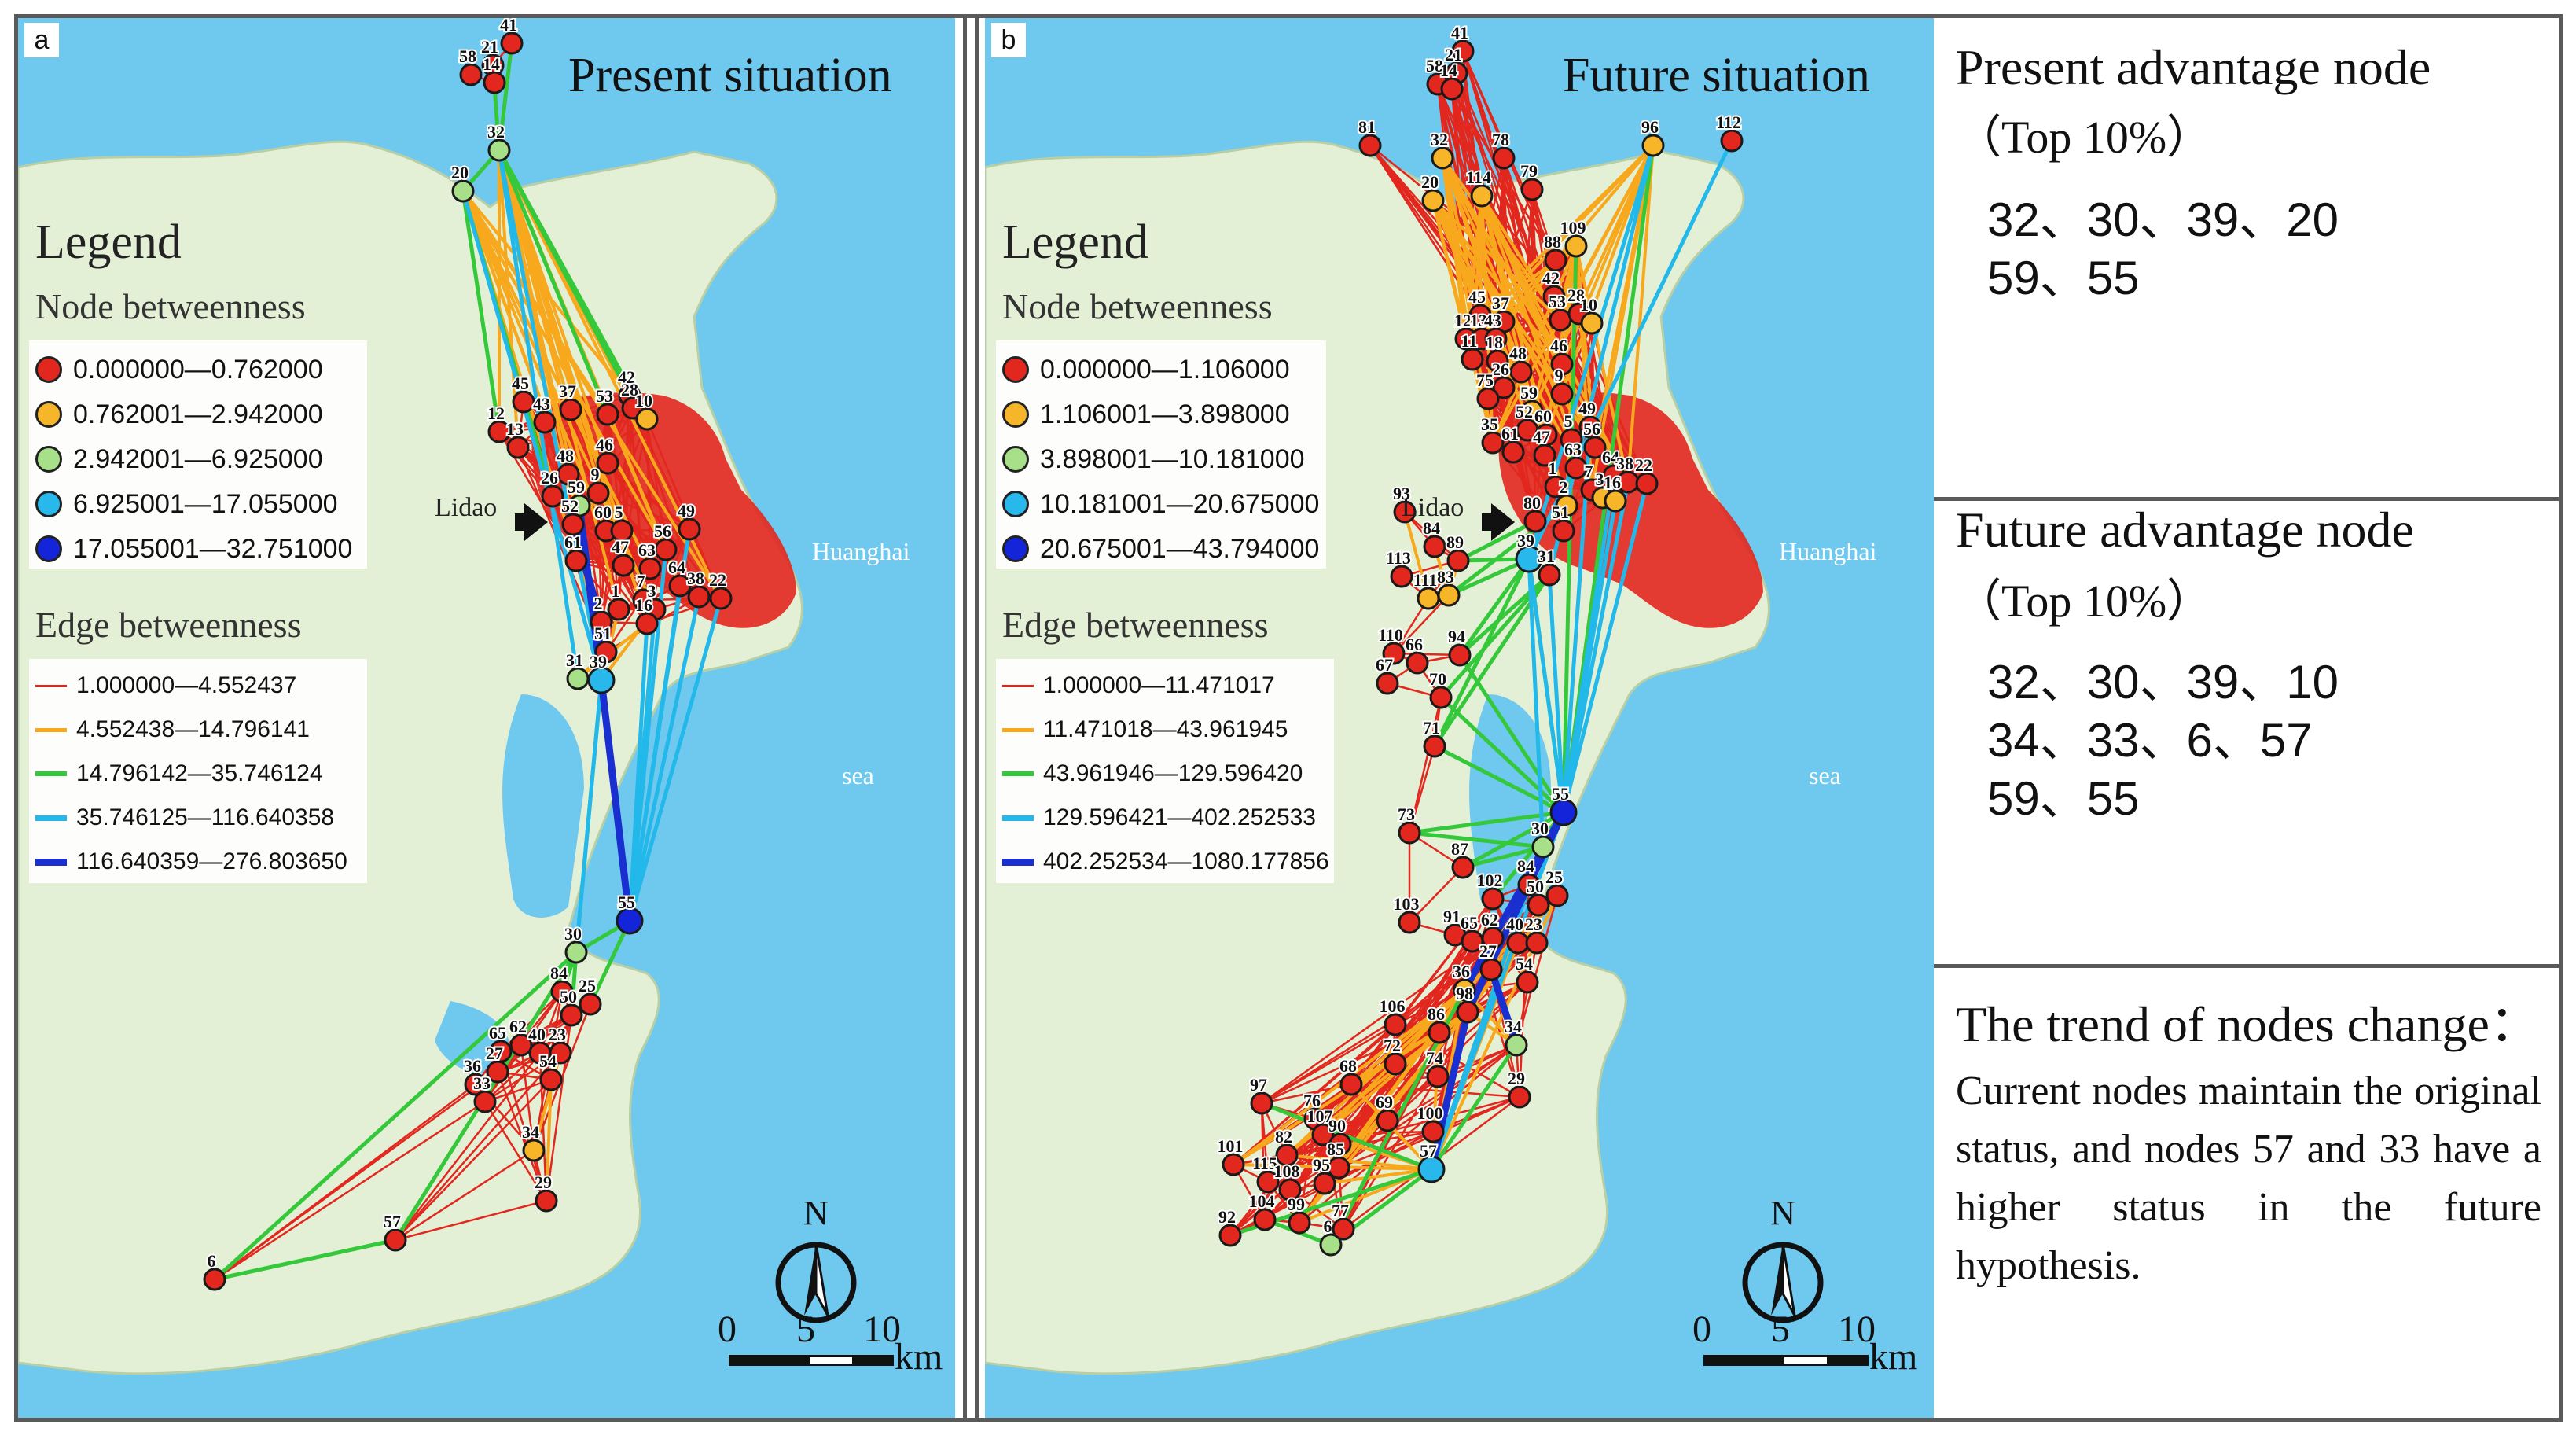  I want to click on node-legend-row: 10.181001—20.675000, so click(1160, 504).